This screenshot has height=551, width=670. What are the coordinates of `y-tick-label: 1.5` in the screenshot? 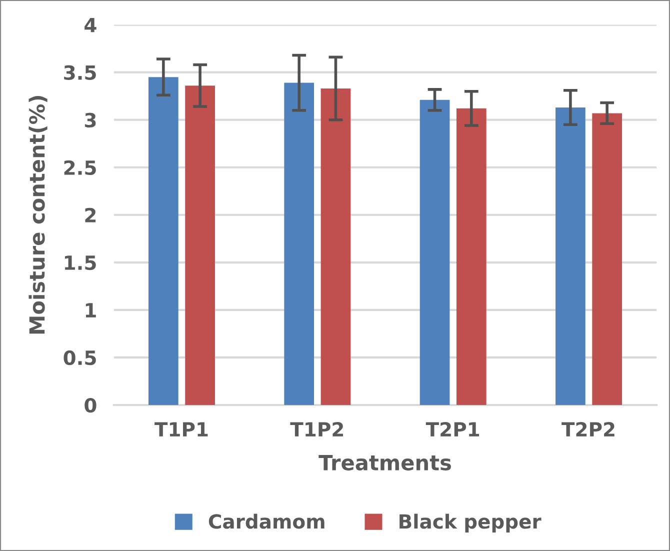 It's located at (80, 263).